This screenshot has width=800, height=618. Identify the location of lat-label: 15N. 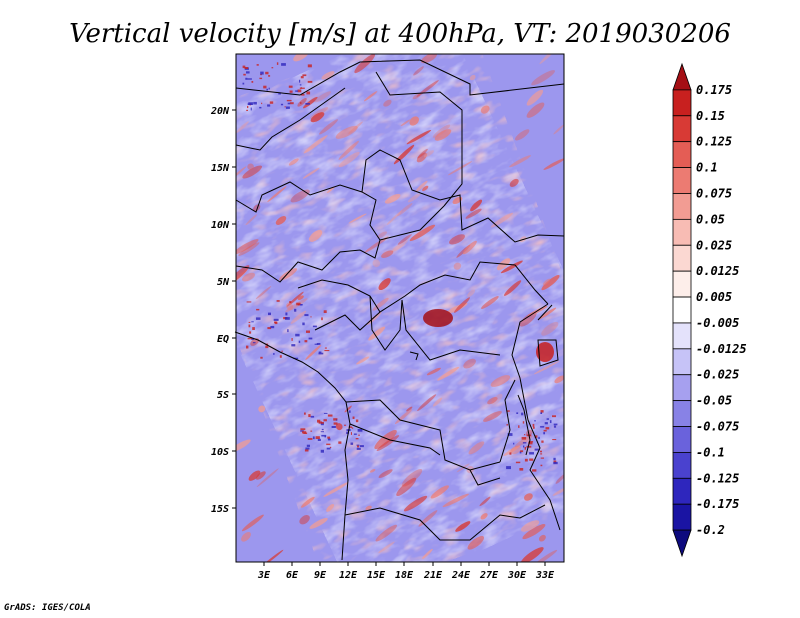
(220, 168).